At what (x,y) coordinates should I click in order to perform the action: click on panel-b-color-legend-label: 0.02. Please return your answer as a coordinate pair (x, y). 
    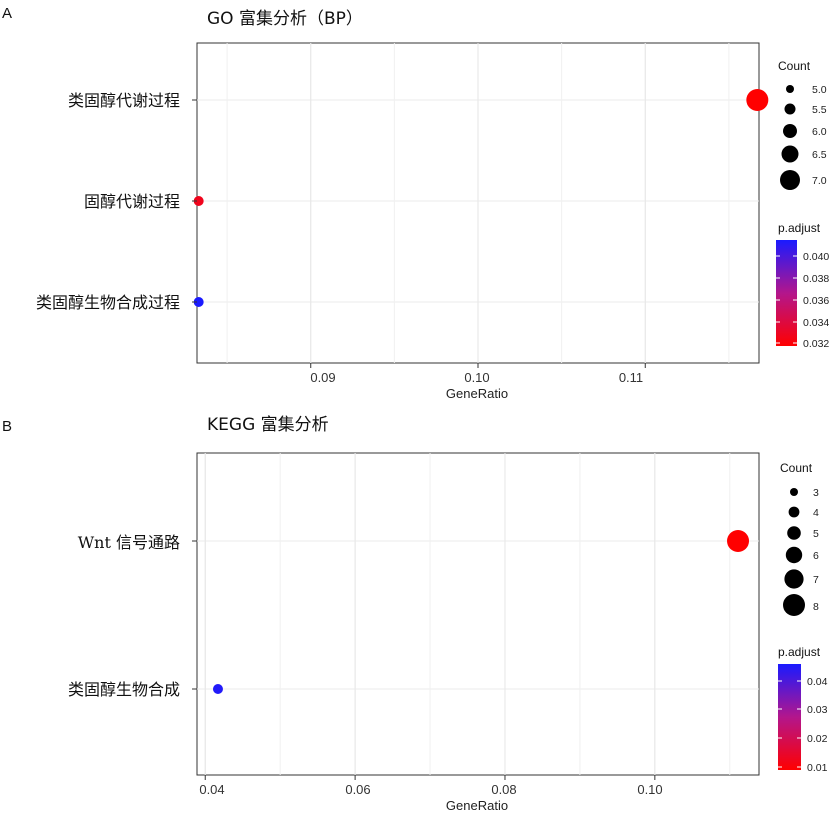
    Looking at the image, I should click on (817, 739).